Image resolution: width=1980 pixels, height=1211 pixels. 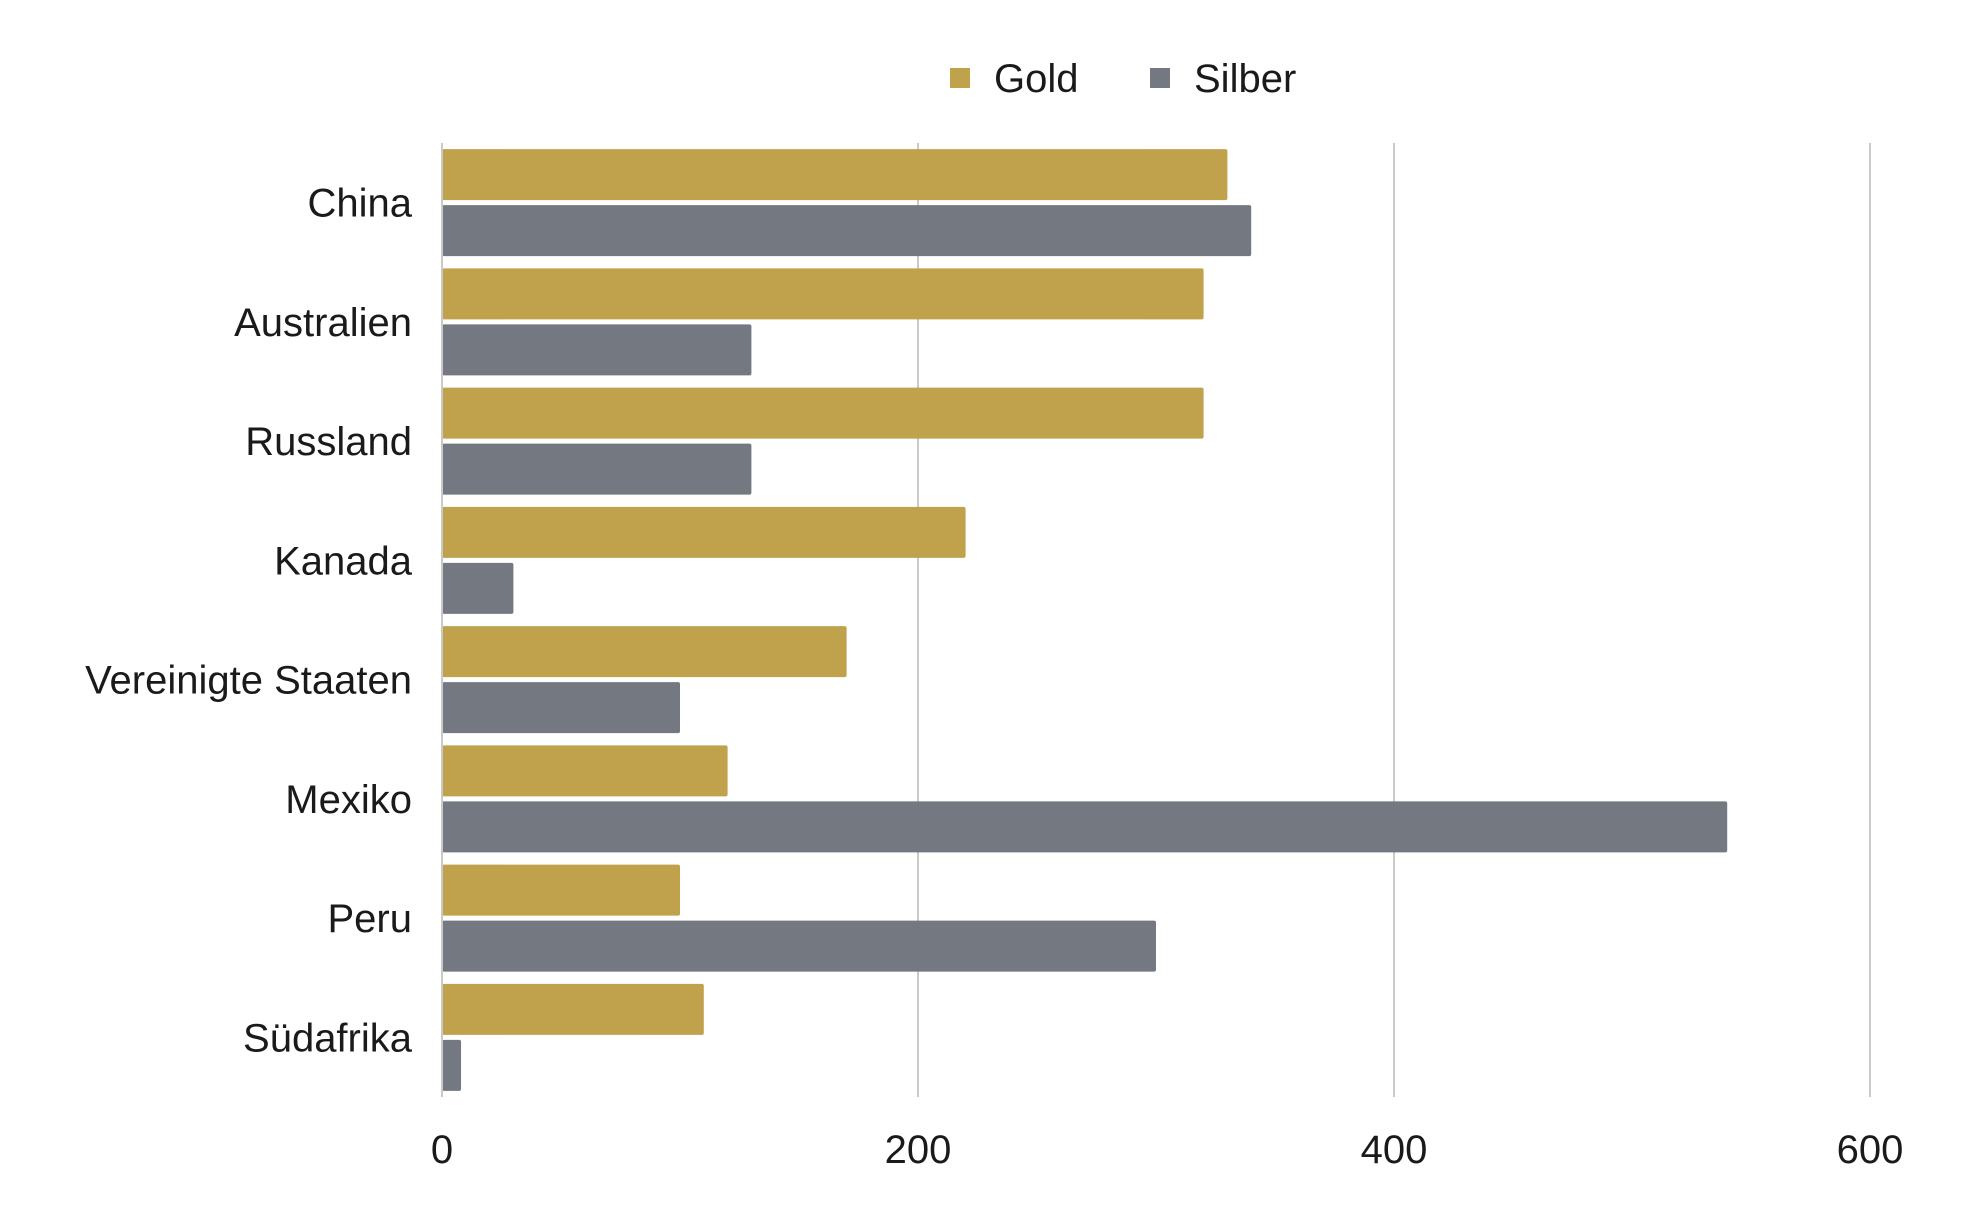 I want to click on bar-gold-russland, so click(x=823, y=413).